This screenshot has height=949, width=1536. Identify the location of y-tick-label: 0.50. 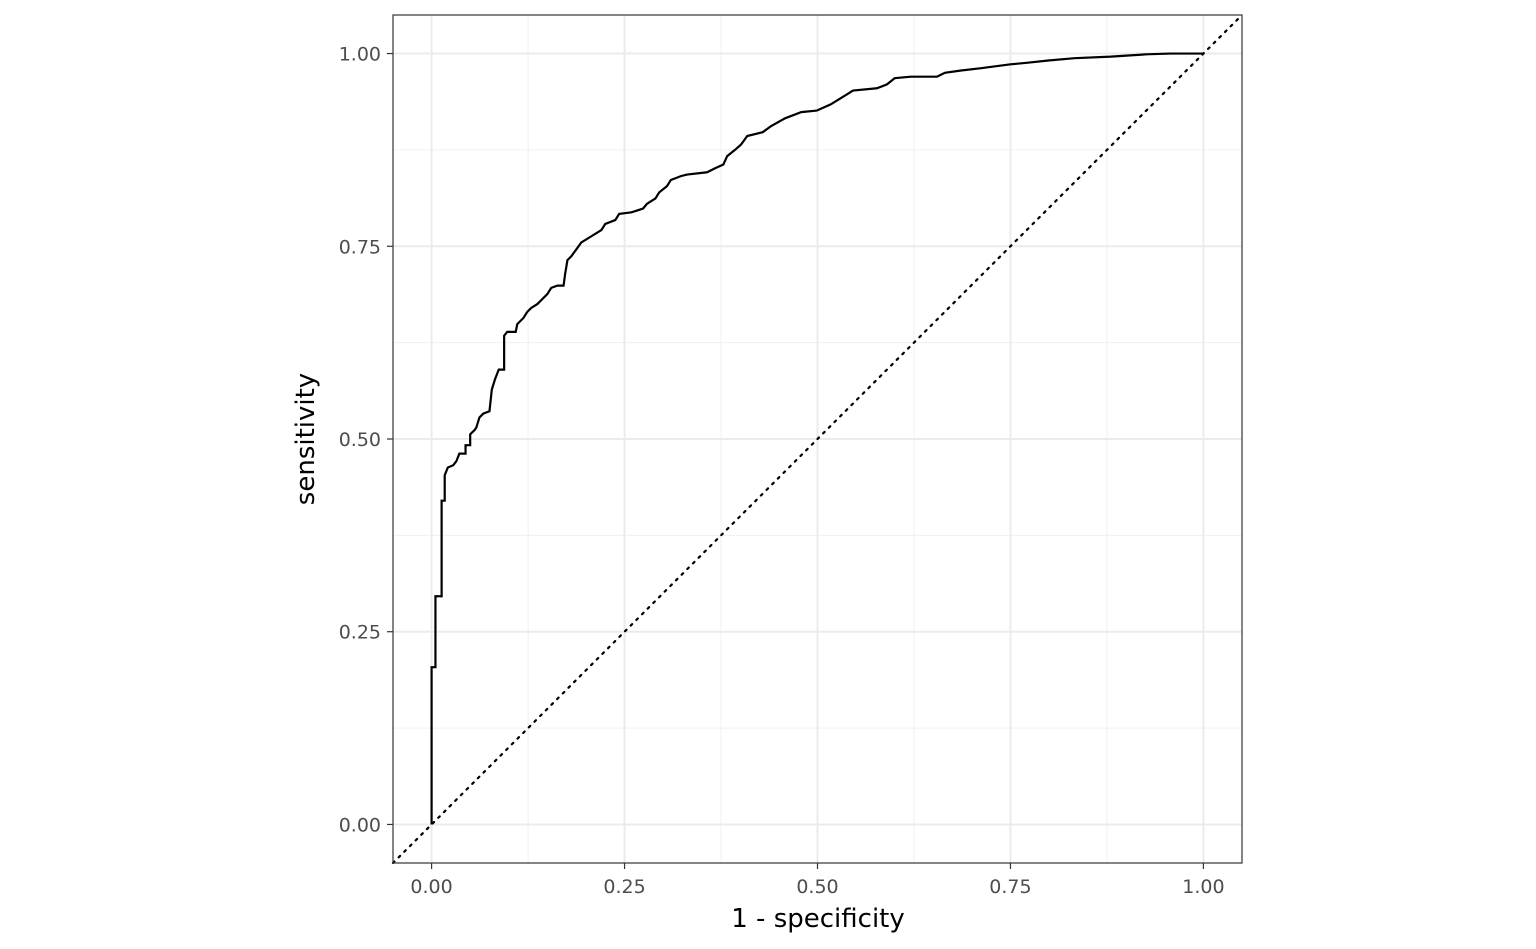
(360, 440).